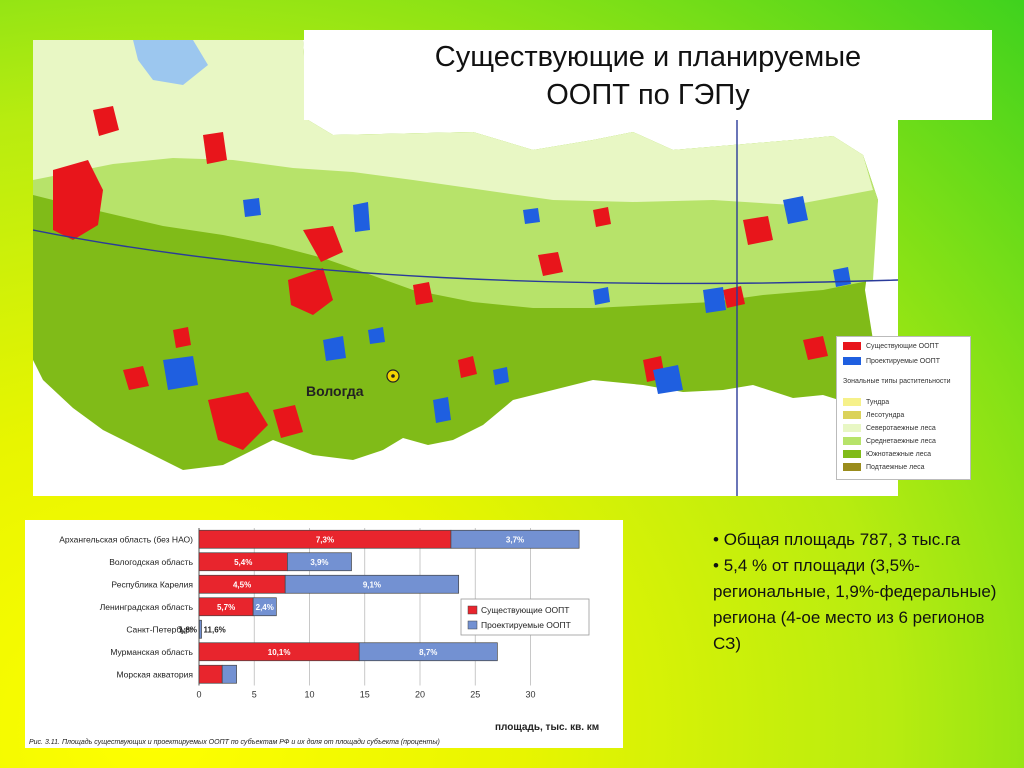 This screenshot has height=768, width=1024. I want to click on latitude-line, so click(465, 257).